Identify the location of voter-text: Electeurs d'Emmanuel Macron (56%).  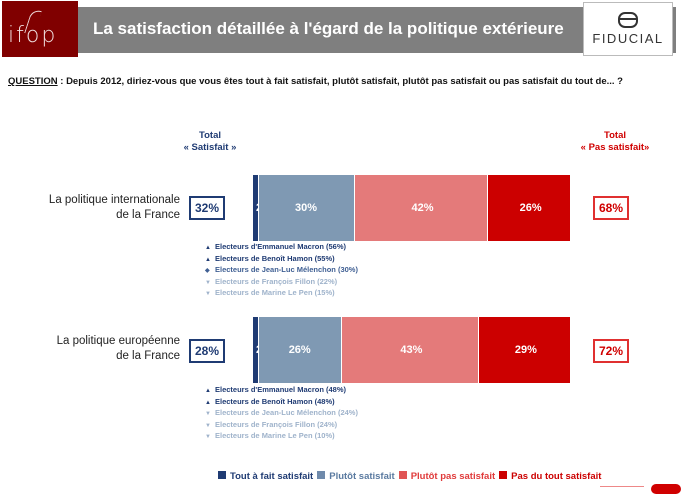
(280, 246).